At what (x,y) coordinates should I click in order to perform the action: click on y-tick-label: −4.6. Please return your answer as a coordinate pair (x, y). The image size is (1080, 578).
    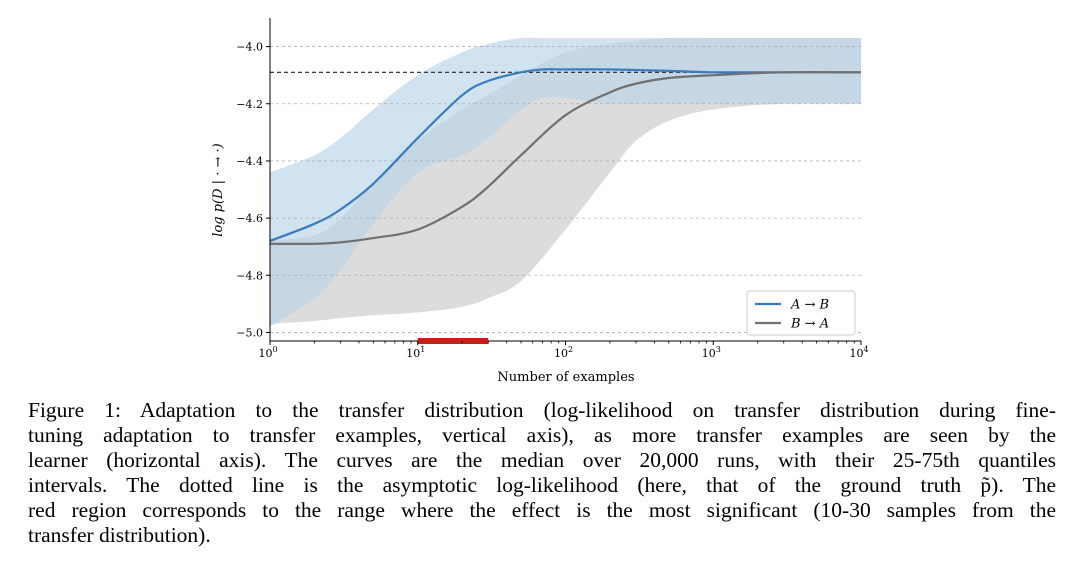
    Looking at the image, I should click on (249, 218).